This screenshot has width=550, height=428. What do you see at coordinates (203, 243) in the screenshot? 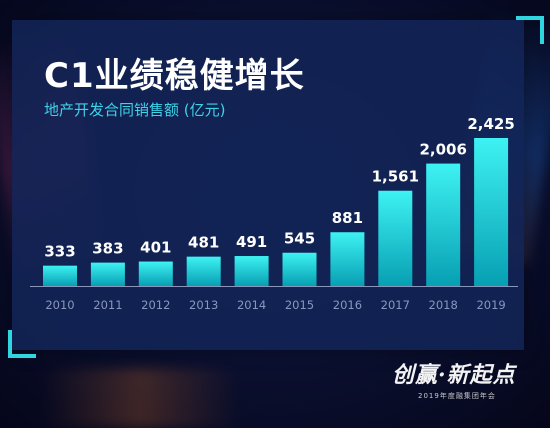
I see `bar-value-label: 481` at bounding box center [203, 243].